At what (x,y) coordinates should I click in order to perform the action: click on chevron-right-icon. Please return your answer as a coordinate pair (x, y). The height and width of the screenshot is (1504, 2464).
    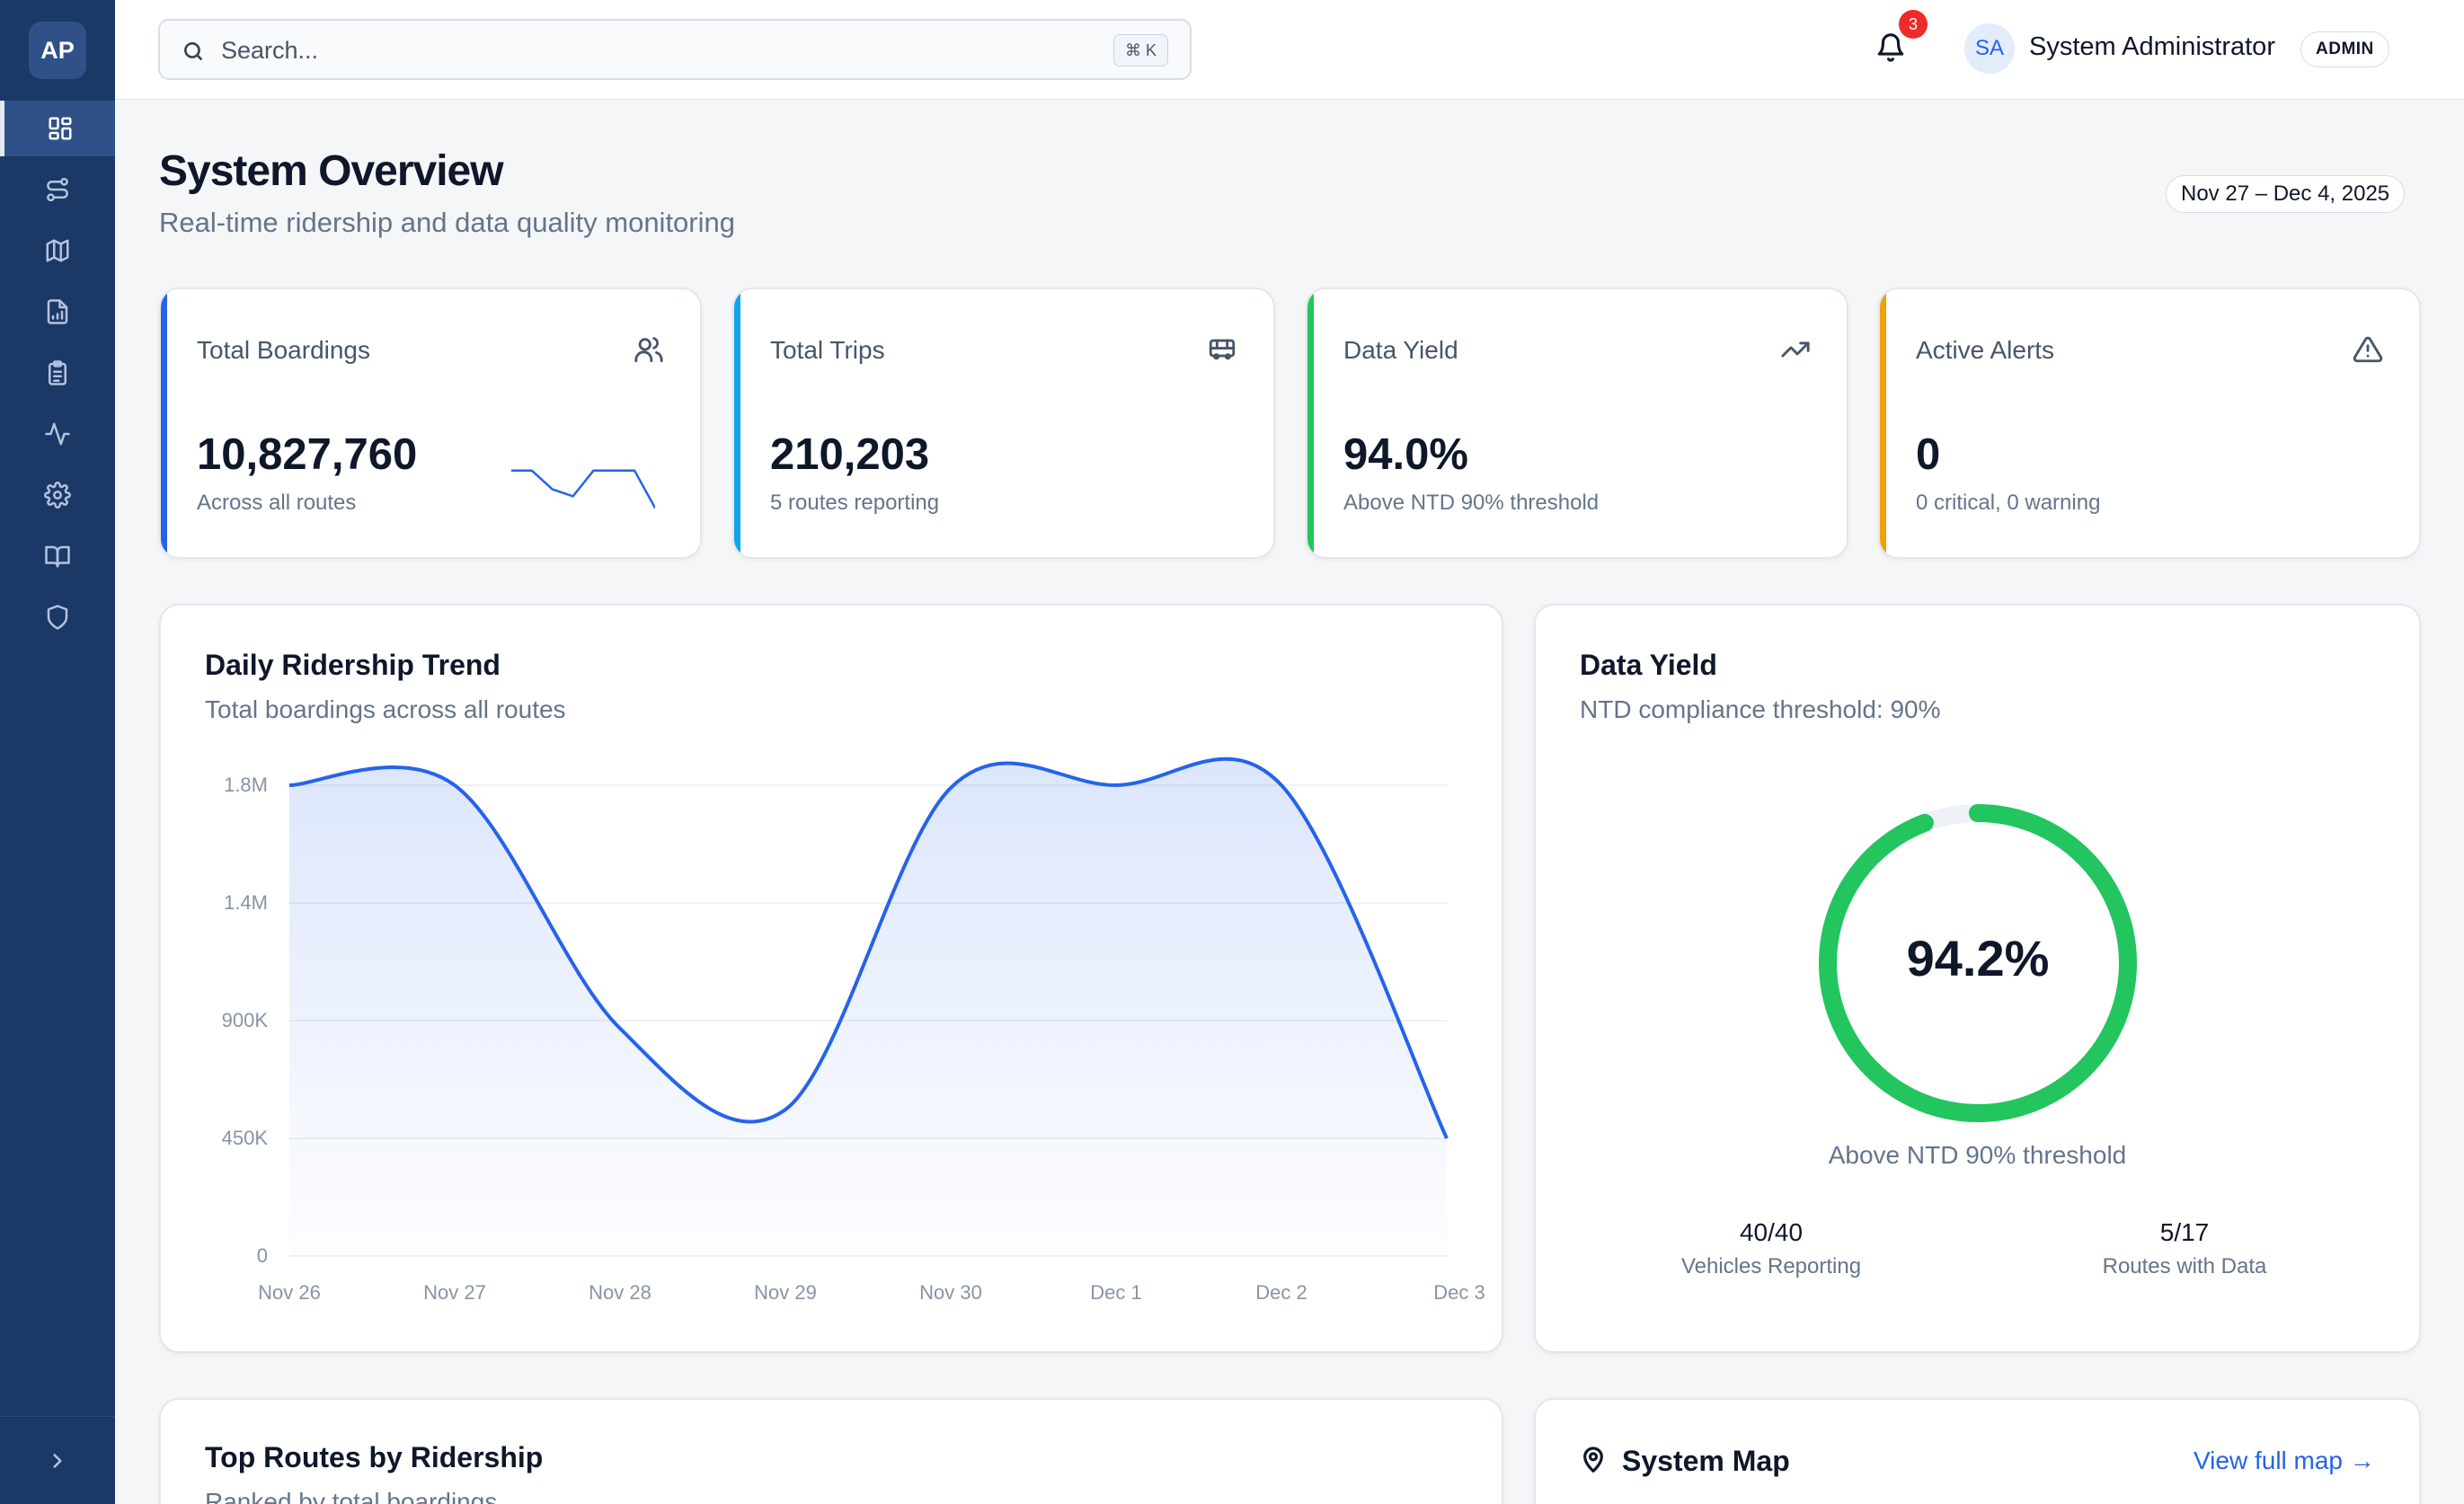
    Looking at the image, I should click on (57, 1460).